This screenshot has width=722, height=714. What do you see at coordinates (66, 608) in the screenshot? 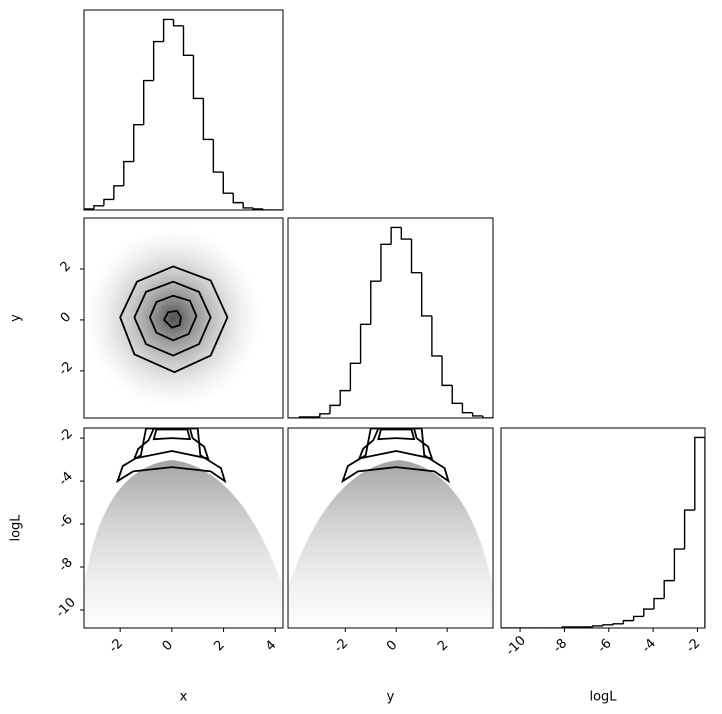
I see `y-tick-label: -10` at bounding box center [66, 608].